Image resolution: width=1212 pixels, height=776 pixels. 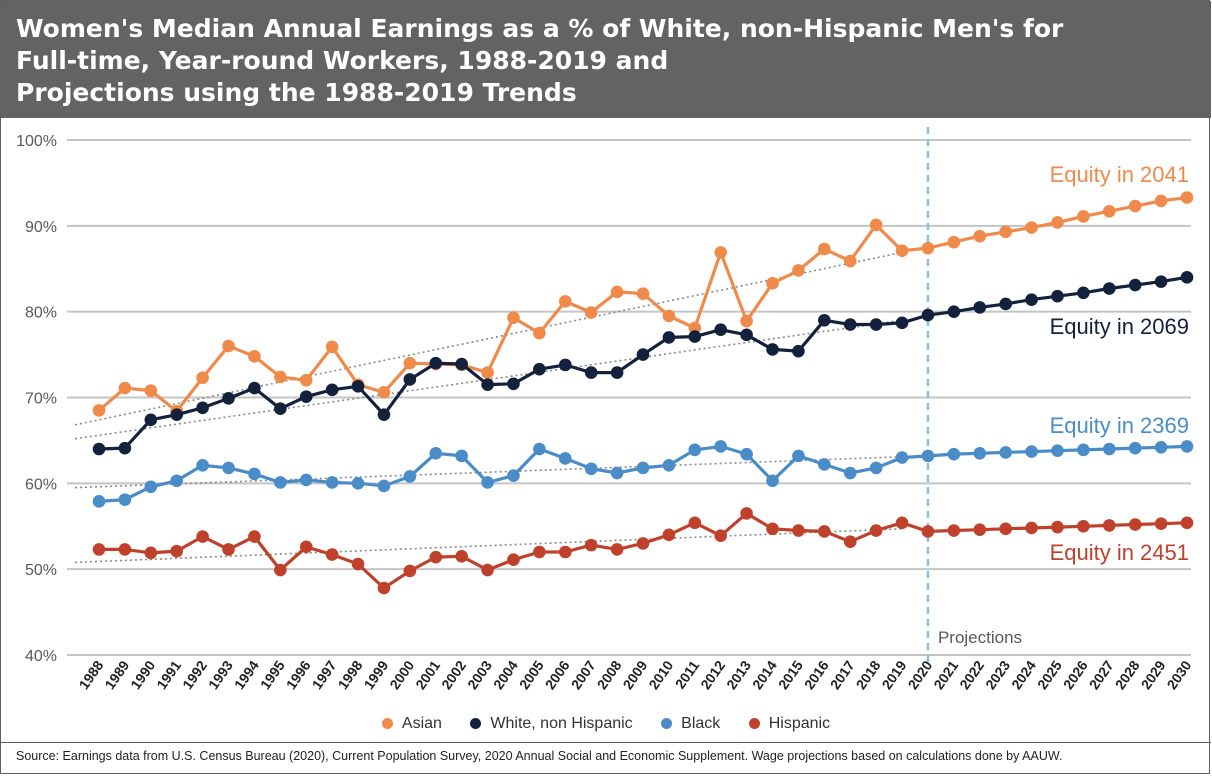 What do you see at coordinates (842, 674) in the screenshot?
I see `x-tick-label: 2017` at bounding box center [842, 674].